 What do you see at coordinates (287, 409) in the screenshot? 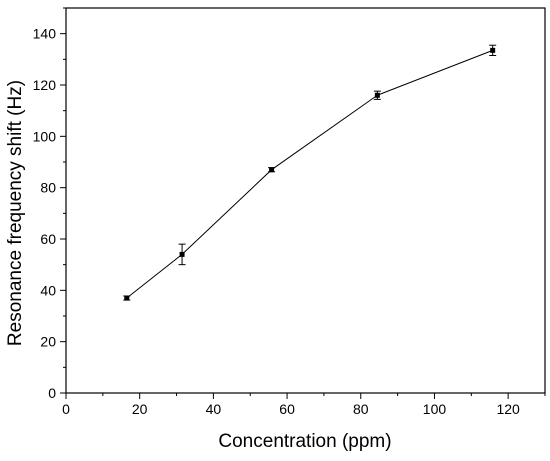
I see `x-tick-label: 60` at bounding box center [287, 409].